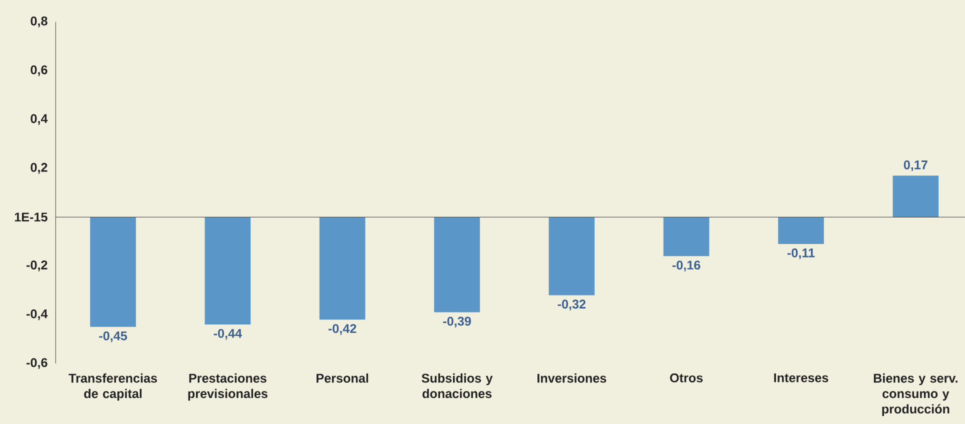 This screenshot has width=965, height=424. I want to click on y-tick-label: -0,2, so click(37, 266).